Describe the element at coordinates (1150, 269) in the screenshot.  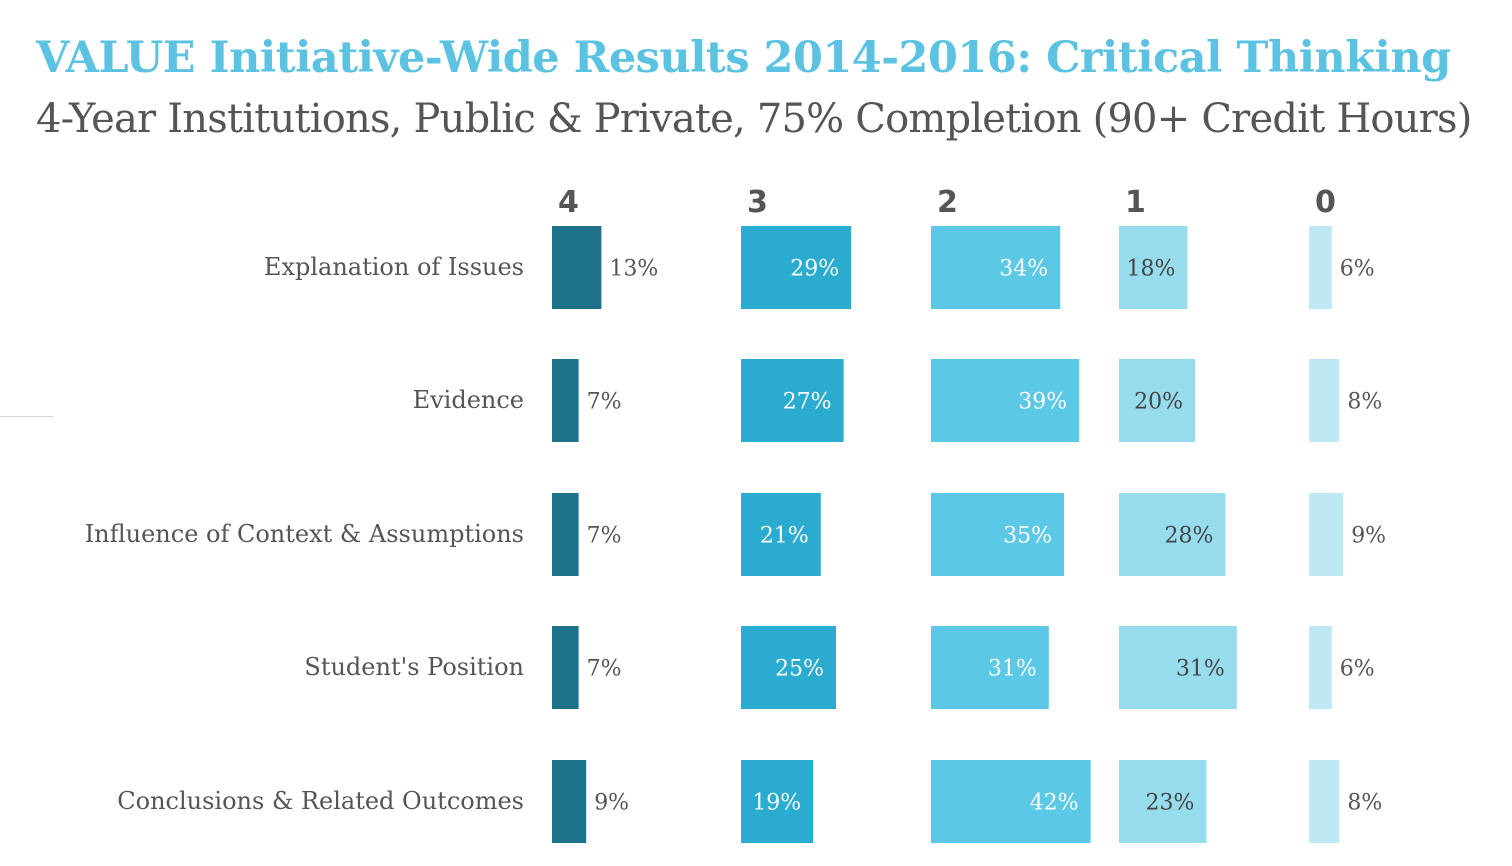
I see `bar-value-label: 18%` at that location.